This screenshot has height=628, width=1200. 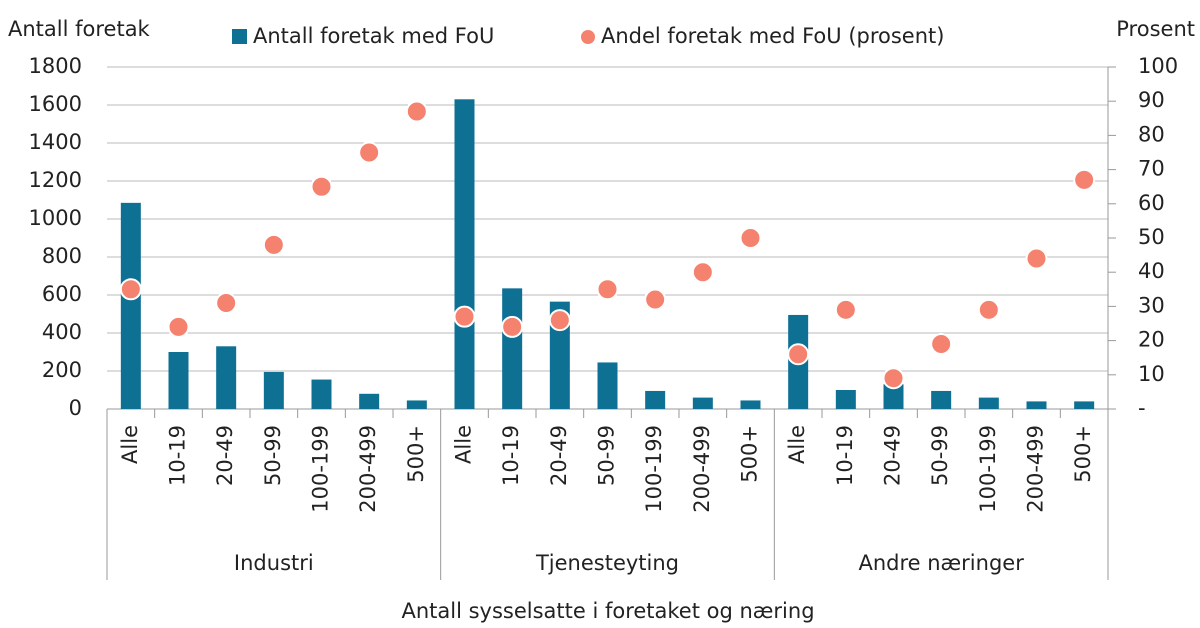 What do you see at coordinates (62, 294) in the screenshot?
I see `y-tick-label: 600` at bounding box center [62, 294].